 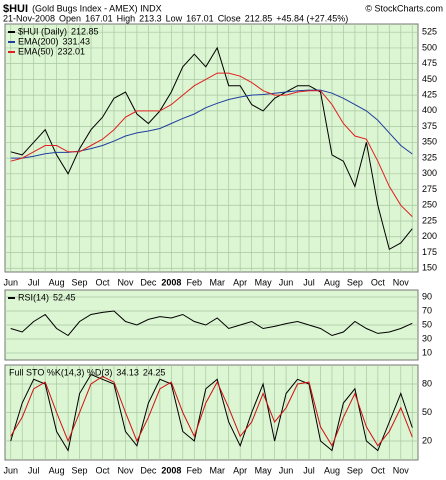 I want to click on y-tick-label: 325, so click(x=429, y=157).